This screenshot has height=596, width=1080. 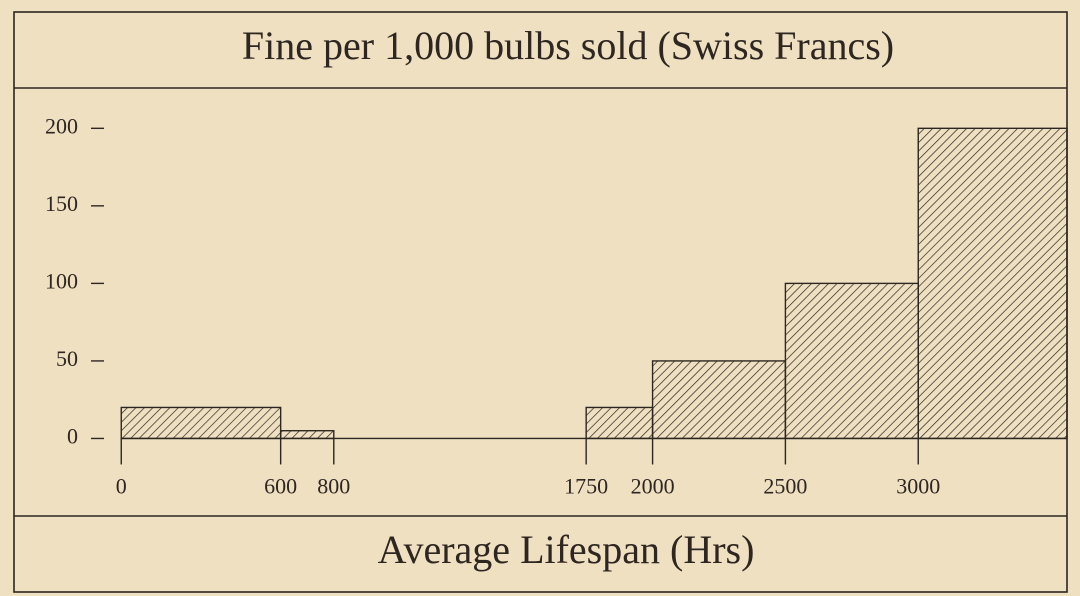 What do you see at coordinates (72, 436) in the screenshot?
I see `y-tick-label: 0` at bounding box center [72, 436].